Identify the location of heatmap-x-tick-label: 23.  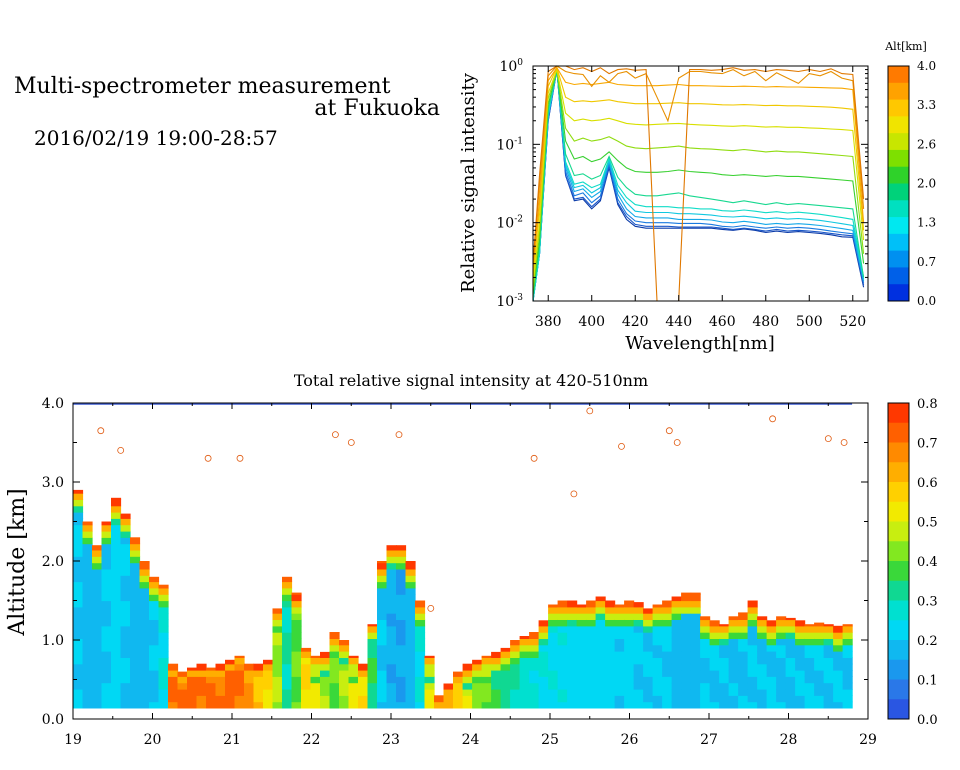
(391, 740).